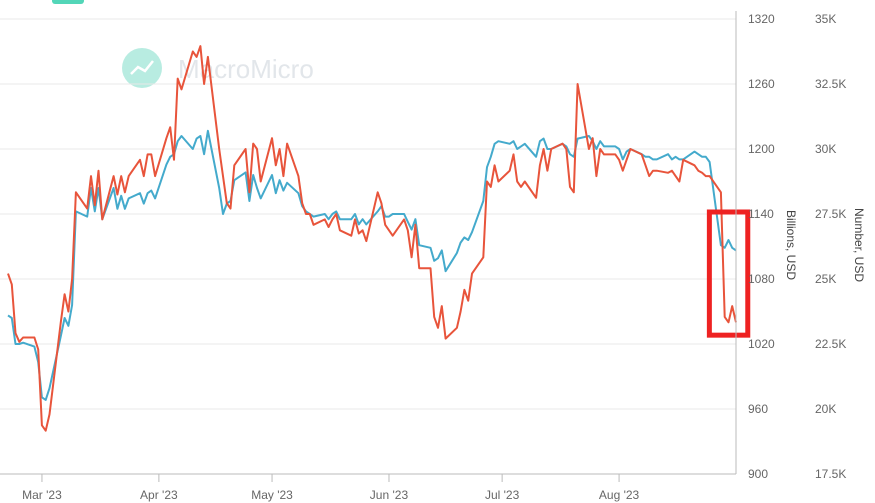 Image resolution: width=875 pixels, height=503 pixels. What do you see at coordinates (42, 495) in the screenshot?
I see `x-tick-label: Mar '23` at bounding box center [42, 495].